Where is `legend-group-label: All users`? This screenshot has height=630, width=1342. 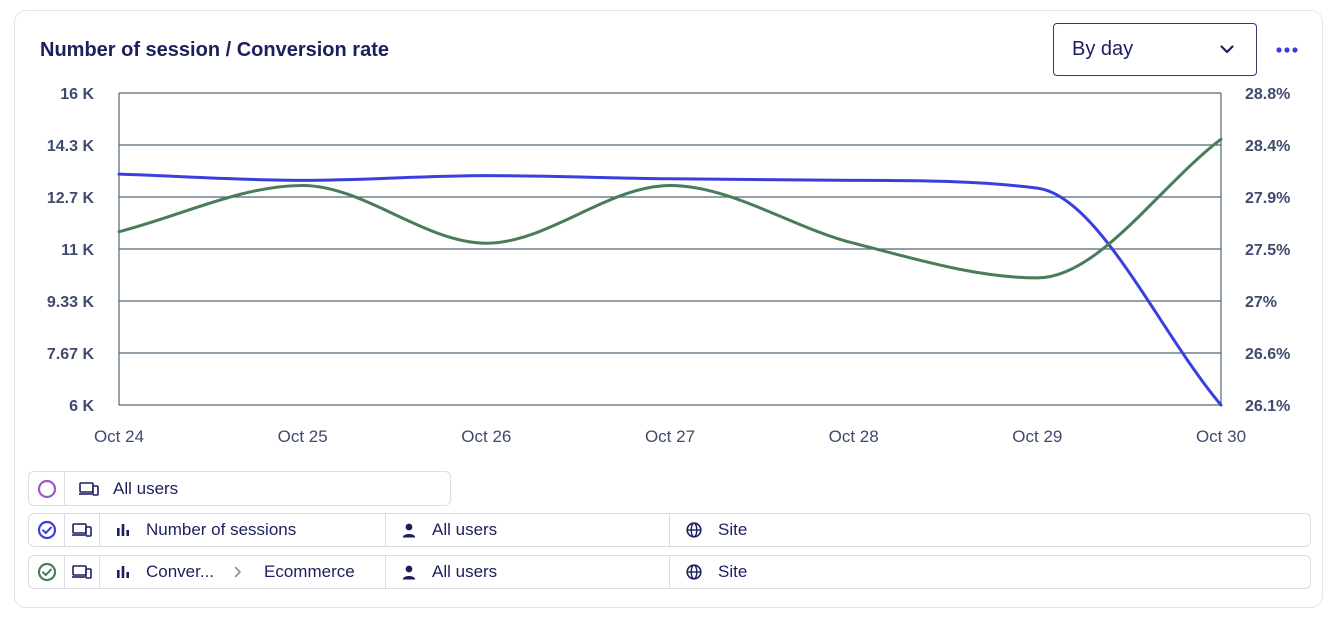
legend-group-label: All users is located at coordinates (146, 488).